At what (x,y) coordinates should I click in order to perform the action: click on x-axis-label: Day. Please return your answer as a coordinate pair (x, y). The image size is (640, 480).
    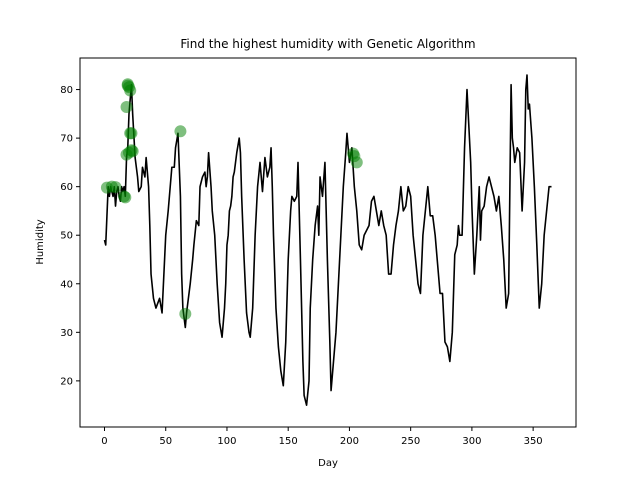
    Looking at the image, I should click on (328, 463).